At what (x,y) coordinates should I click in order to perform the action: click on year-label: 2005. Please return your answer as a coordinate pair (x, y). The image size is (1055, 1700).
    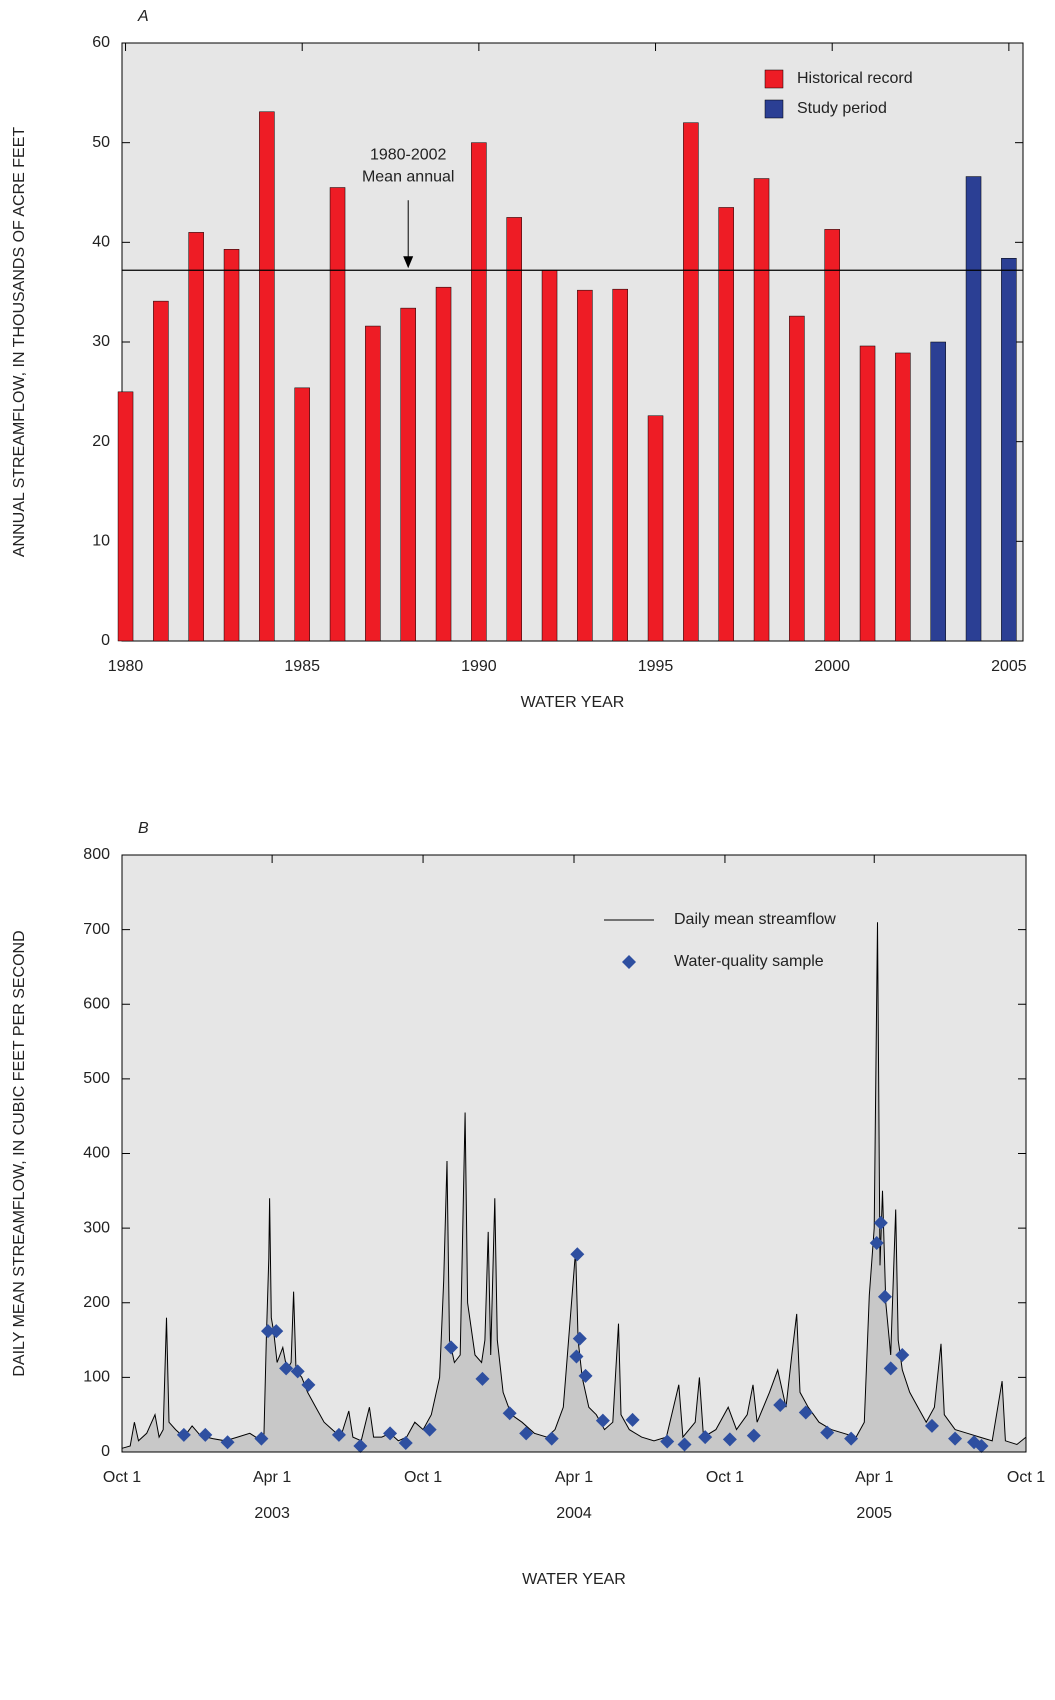
    Looking at the image, I should click on (874, 1513).